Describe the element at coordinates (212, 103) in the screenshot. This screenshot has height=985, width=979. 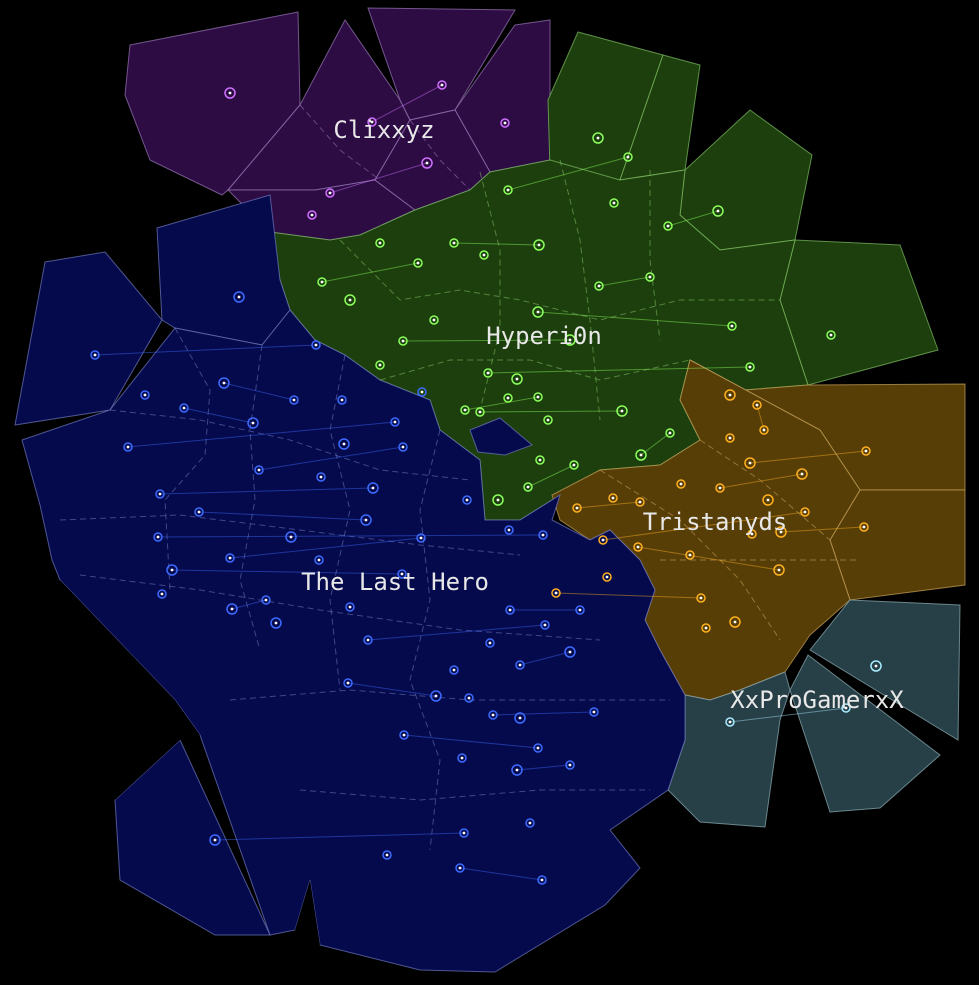
I see `territory-clixxyz` at that location.